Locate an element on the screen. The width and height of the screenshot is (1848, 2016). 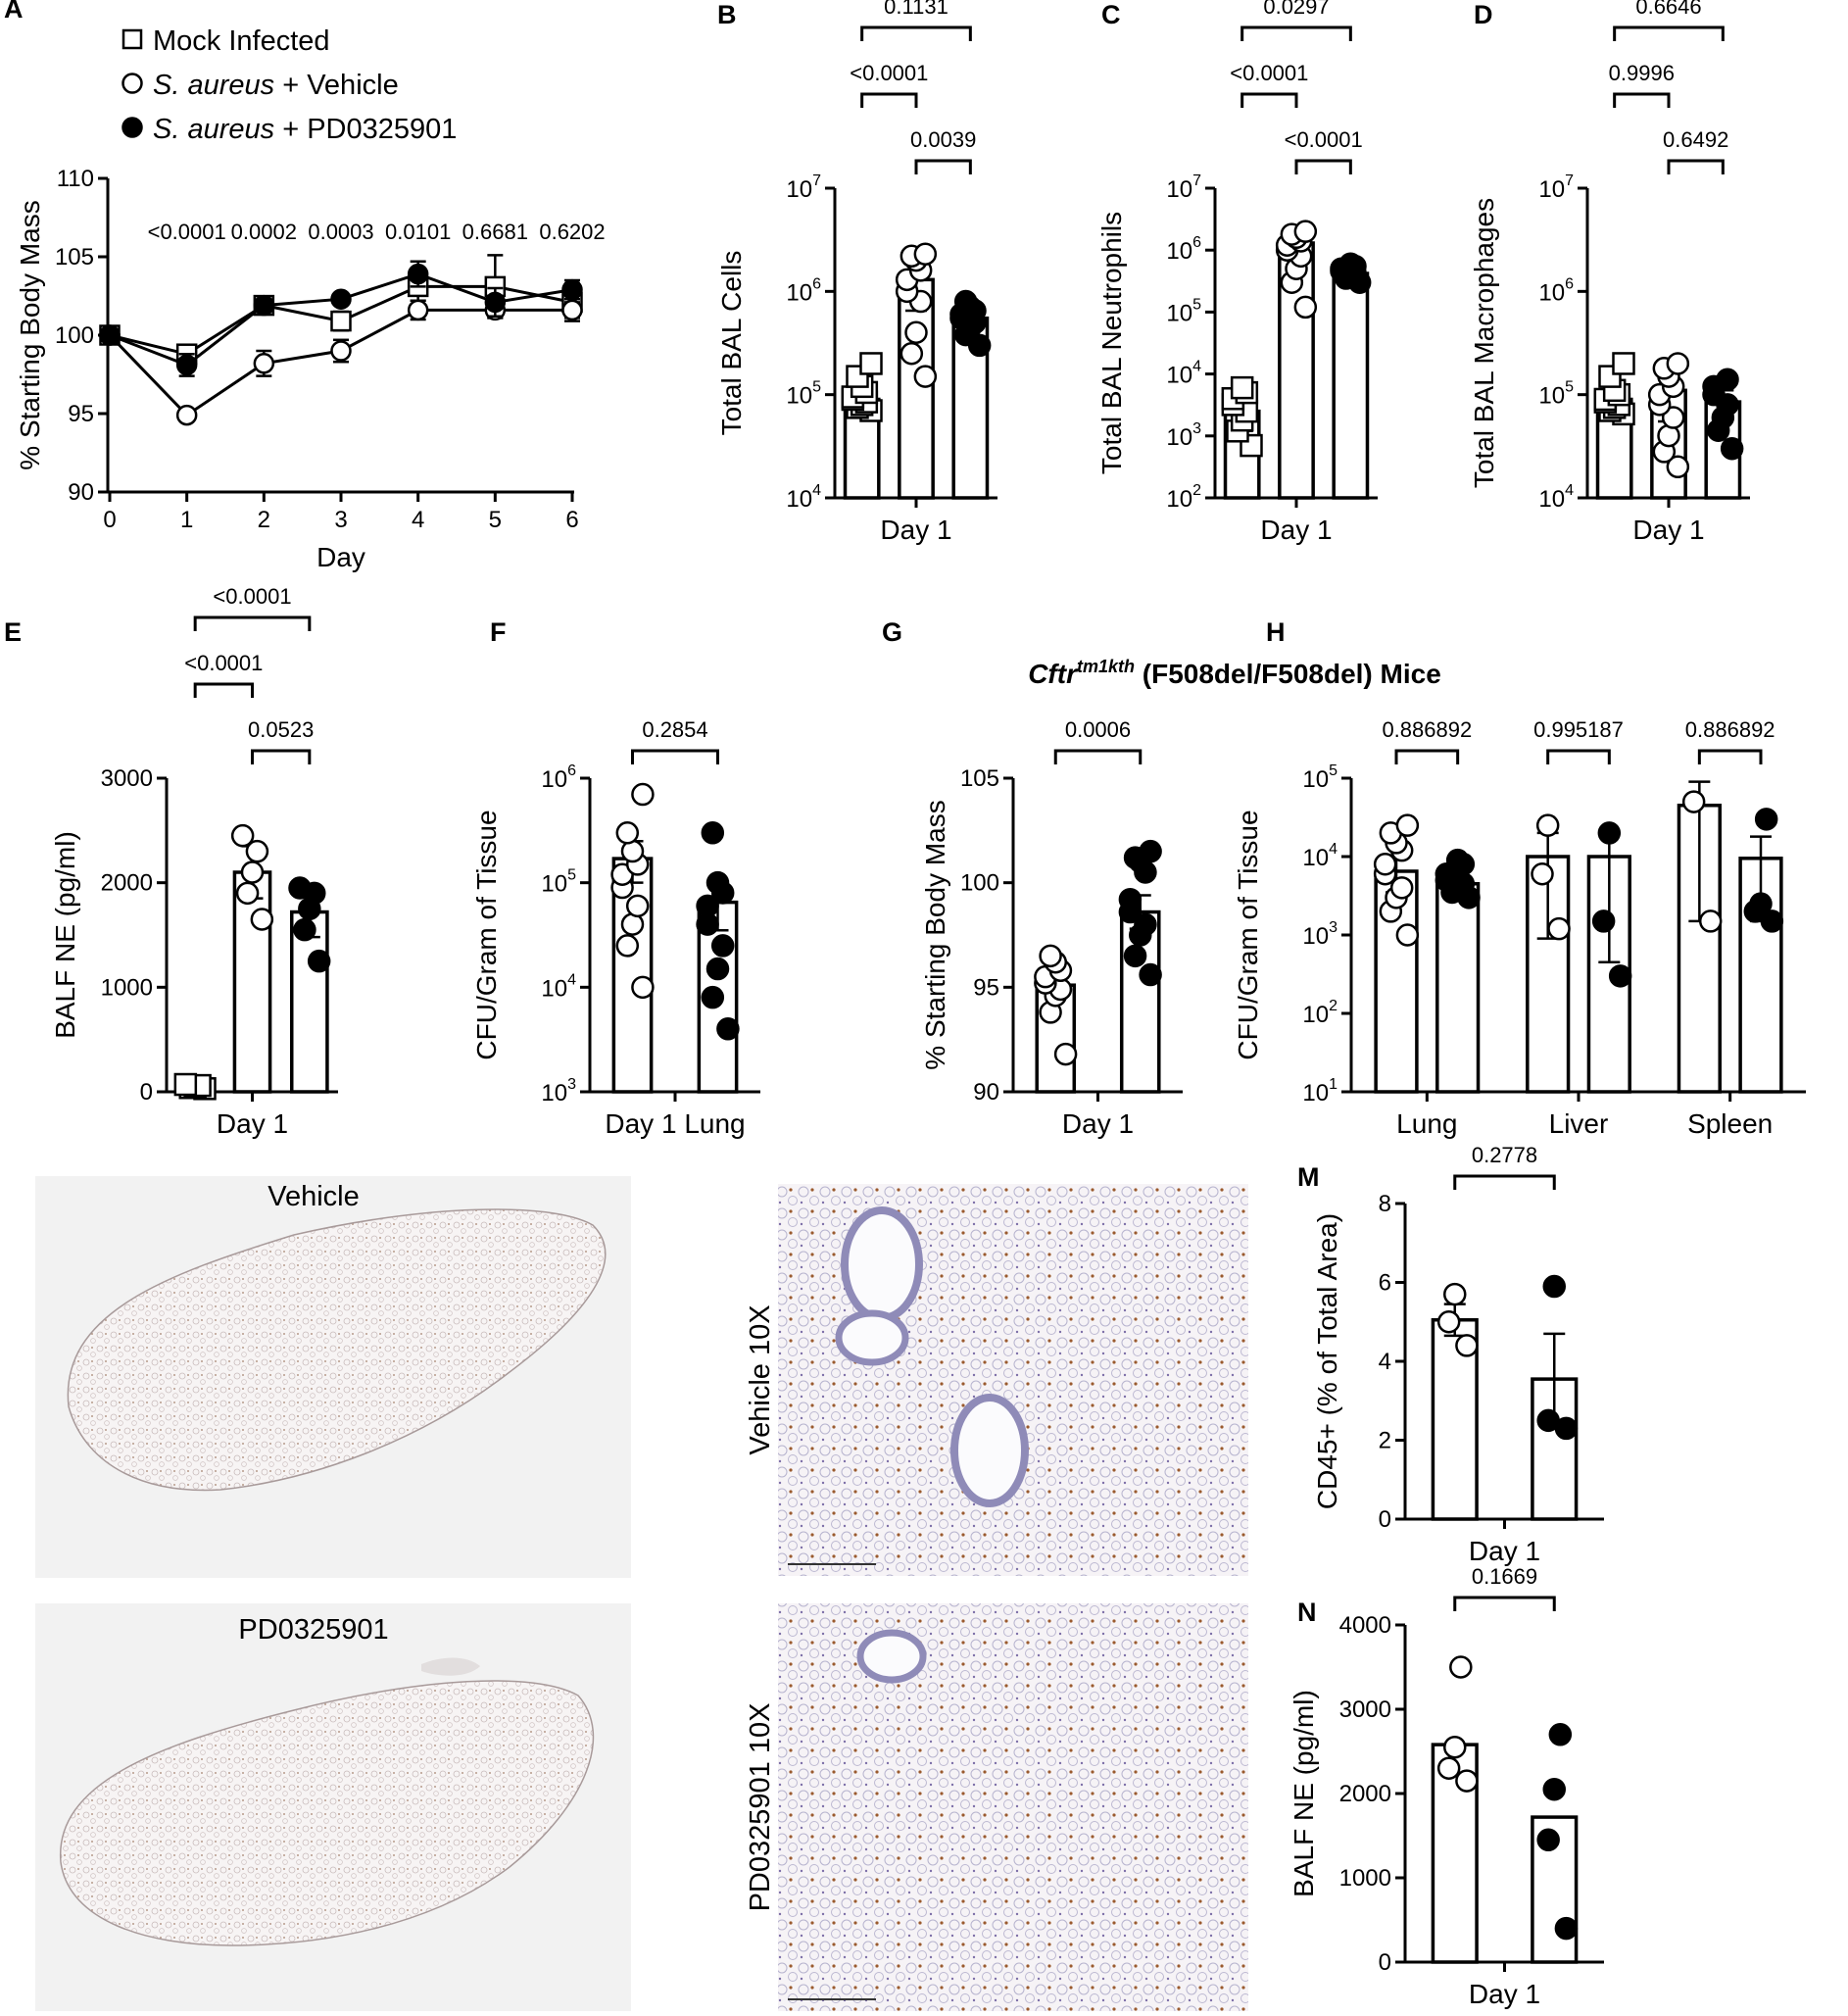
legend-item-pd0325901: S. aureus + PD0325901 is located at coordinates (289, 130).